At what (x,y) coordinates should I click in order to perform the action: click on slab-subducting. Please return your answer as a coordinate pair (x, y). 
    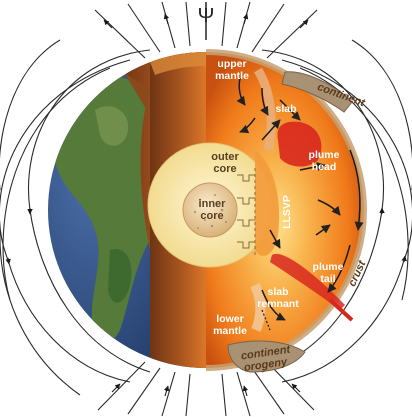
    Looking at the image, I should click on (265, 109).